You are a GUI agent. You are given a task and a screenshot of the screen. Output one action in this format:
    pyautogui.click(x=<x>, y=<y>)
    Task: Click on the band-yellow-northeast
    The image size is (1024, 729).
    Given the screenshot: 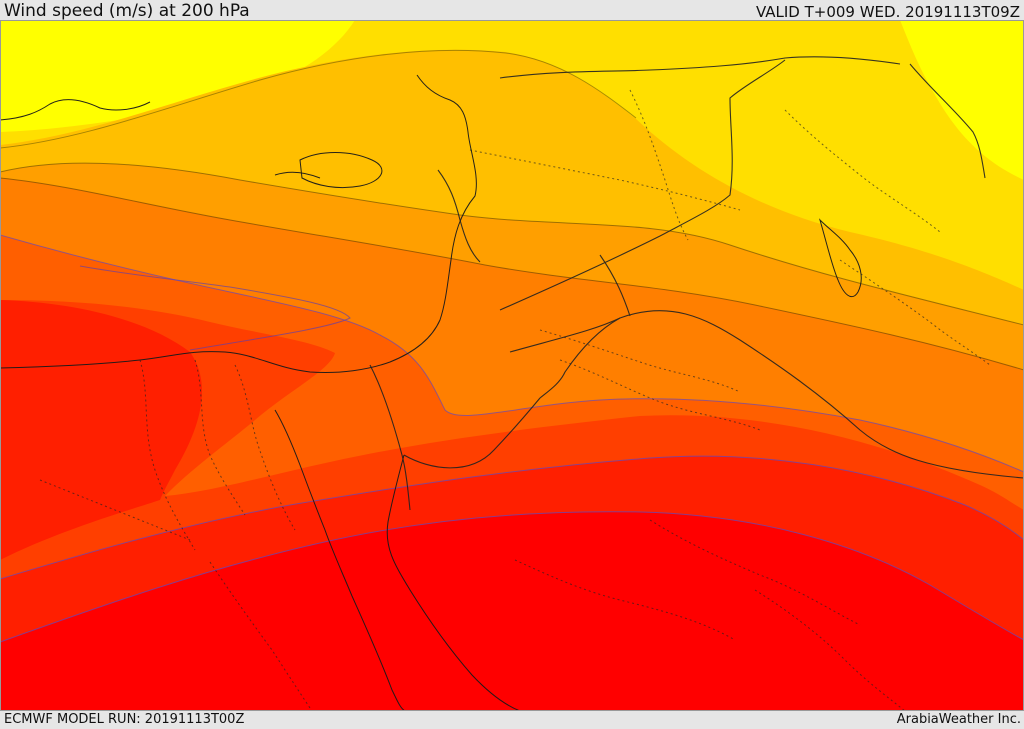 What is the action you would take?
    pyautogui.click(x=962, y=100)
    